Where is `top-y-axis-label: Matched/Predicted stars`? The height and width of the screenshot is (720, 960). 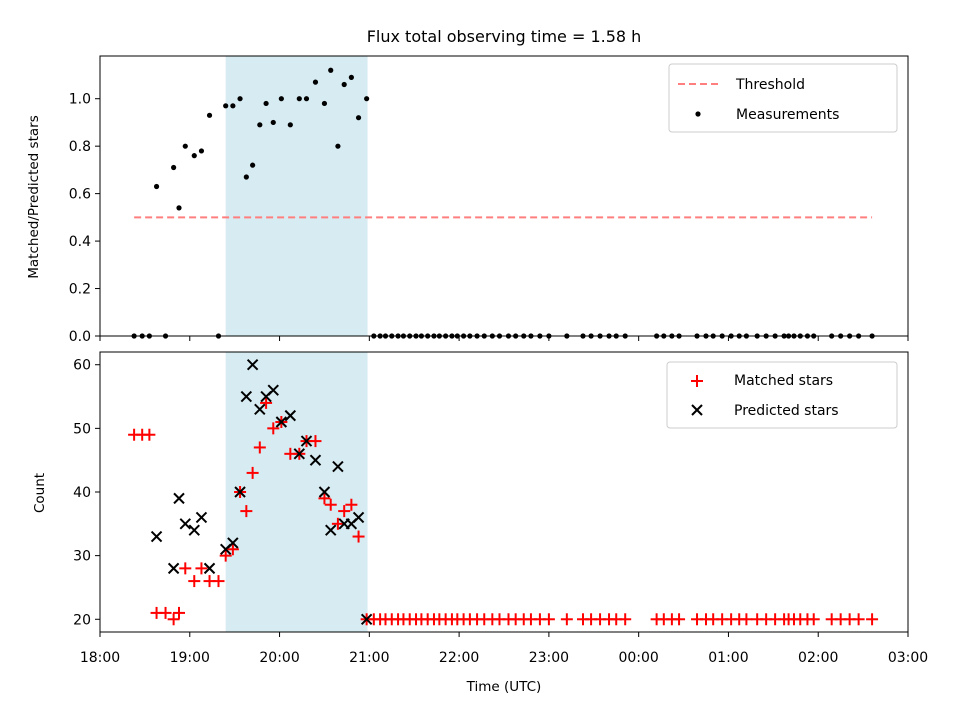 top-y-axis-label: Matched/Predicted stars is located at coordinates (34, 196).